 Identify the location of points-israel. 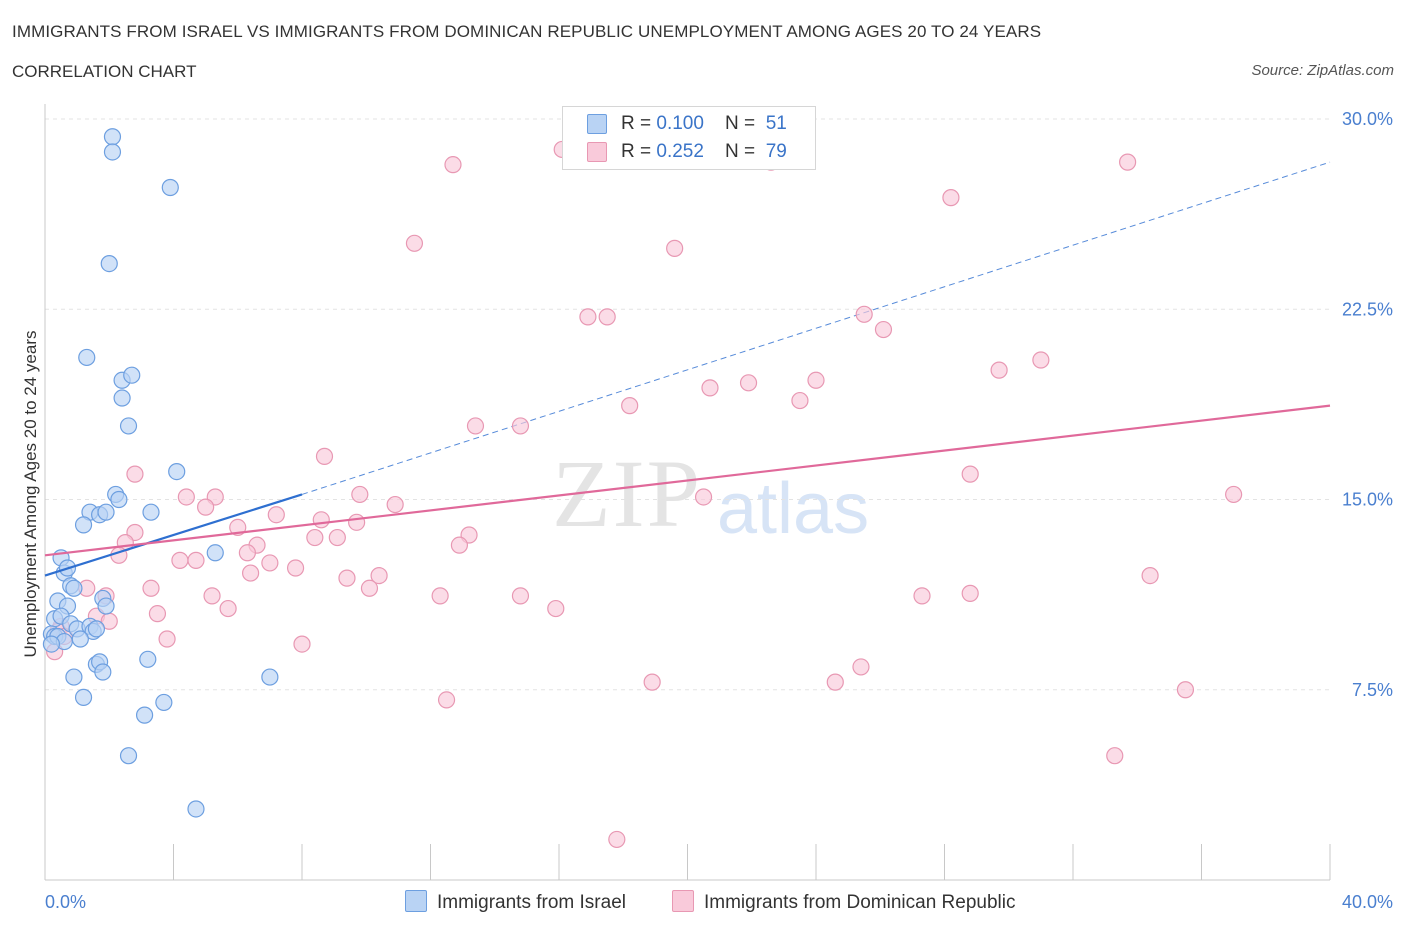
(160, 473).